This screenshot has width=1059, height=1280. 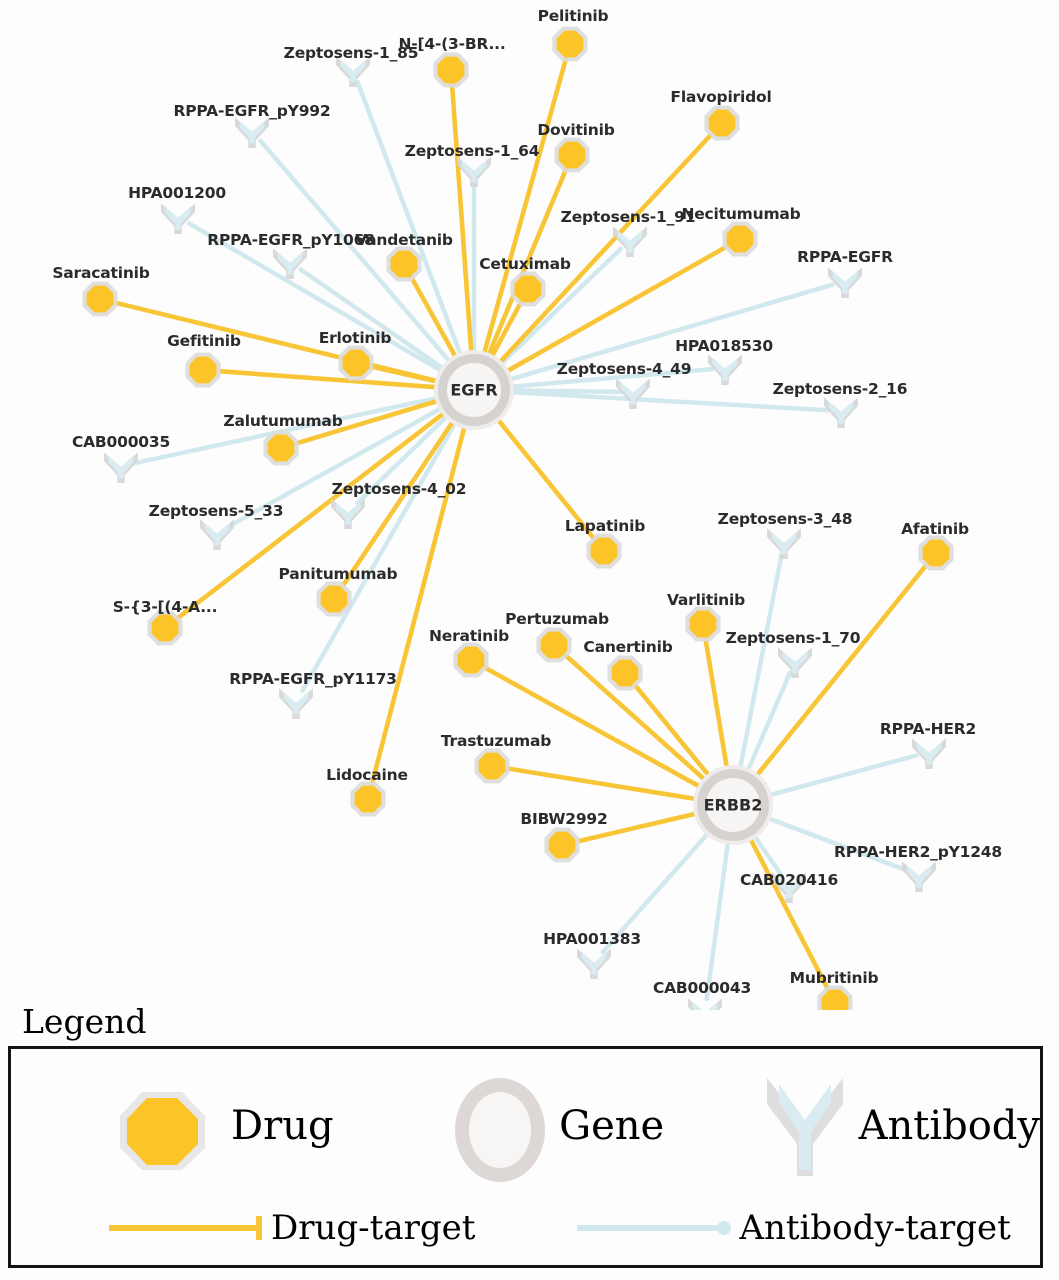 I want to click on legend-drug-edge-label: Drug-target, so click(x=373, y=1228).